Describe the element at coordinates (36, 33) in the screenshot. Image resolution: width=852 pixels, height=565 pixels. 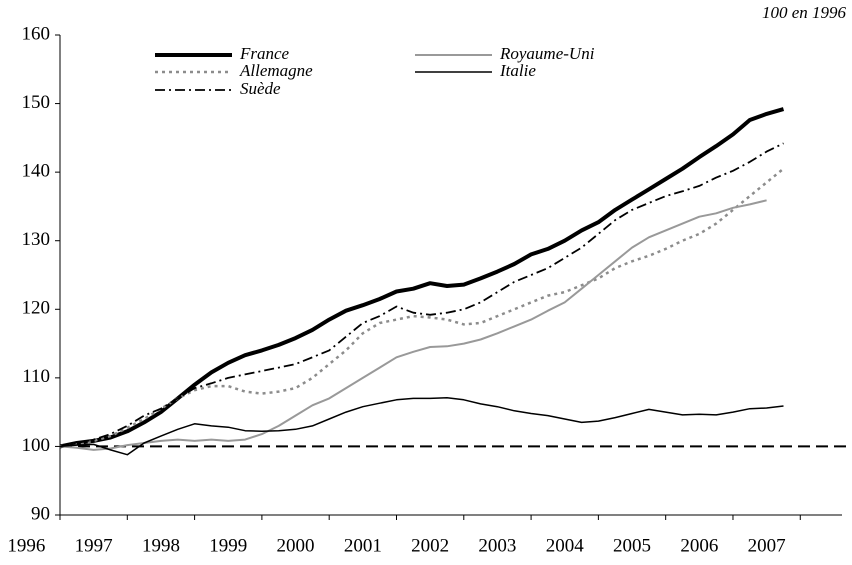
I see `y-tick-label: 160` at that location.